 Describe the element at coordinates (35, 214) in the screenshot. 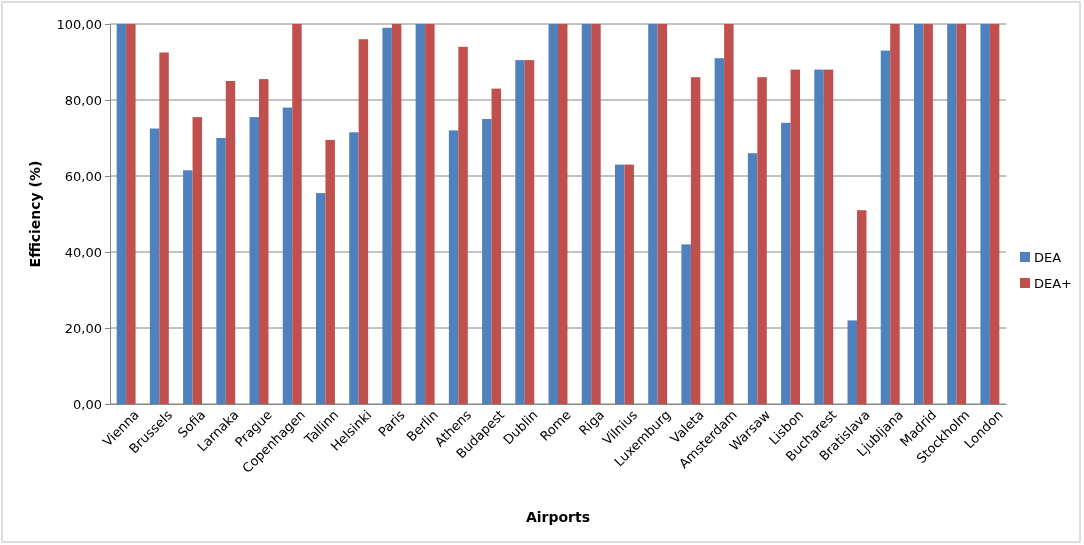

I see `y-axis-title: Efficiency (%)` at that location.